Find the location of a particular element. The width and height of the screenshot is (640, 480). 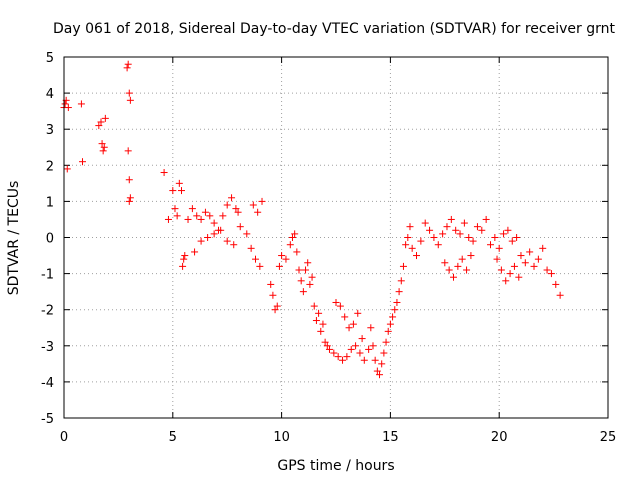

x-tick-label: 0 is located at coordinates (64, 437).